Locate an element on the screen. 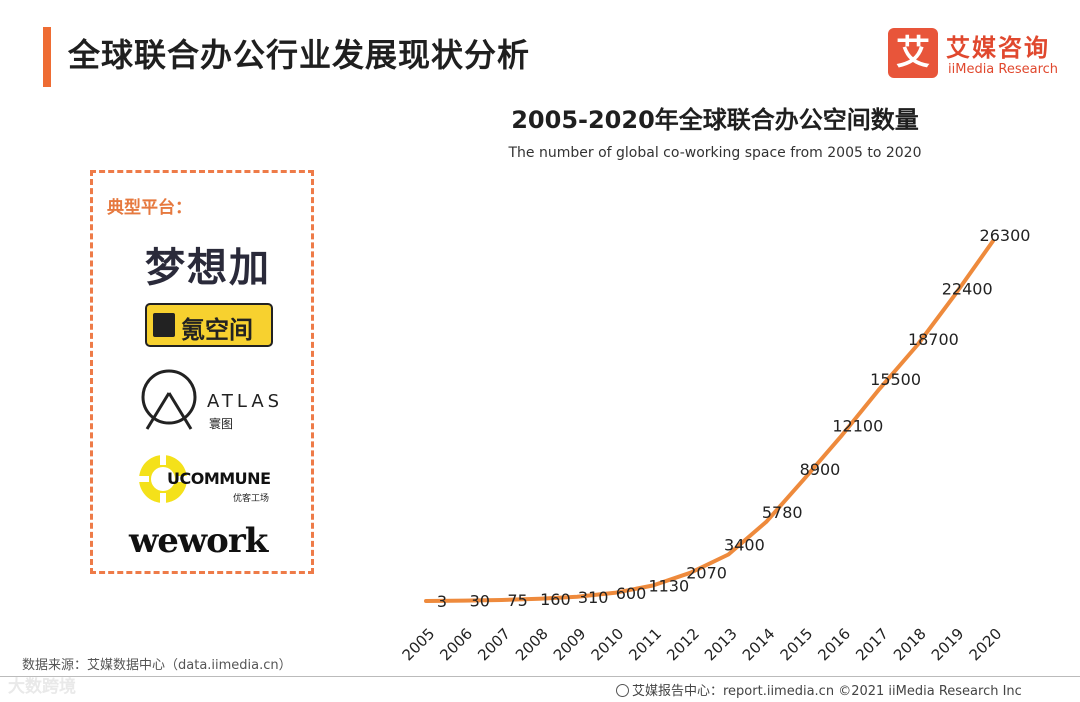 Image resolution: width=1080 pixels, height=702 pixels. logo-atlas: ATLAS 寰图 is located at coordinates (209, 402).